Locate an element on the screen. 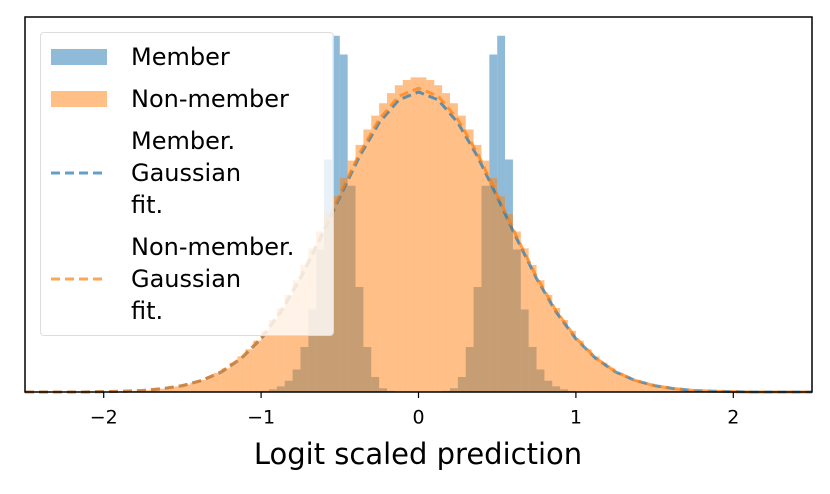 The height and width of the screenshot is (494, 830). legend-label: Non-member is located at coordinates (210, 99).